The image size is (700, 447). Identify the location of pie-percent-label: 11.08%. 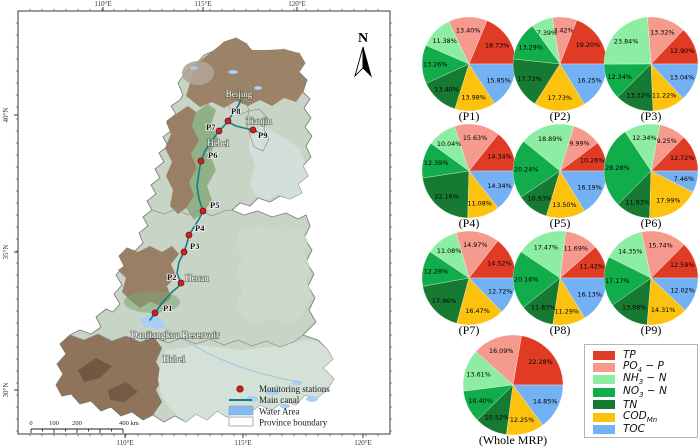
(480, 203).